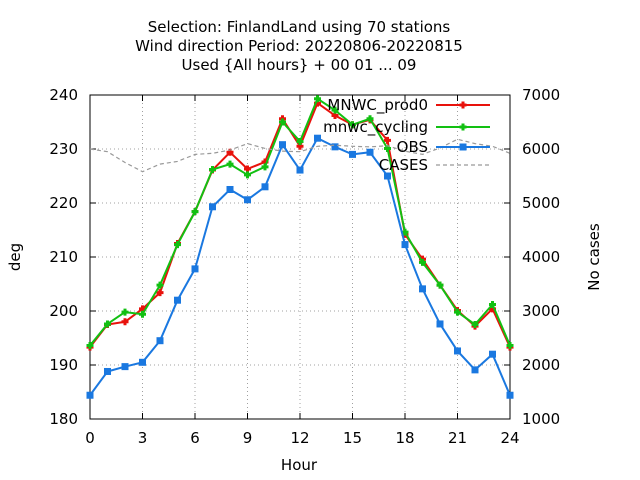 This screenshot has height=480, width=640. I want to click on y-tick-label: 200, so click(63, 311).